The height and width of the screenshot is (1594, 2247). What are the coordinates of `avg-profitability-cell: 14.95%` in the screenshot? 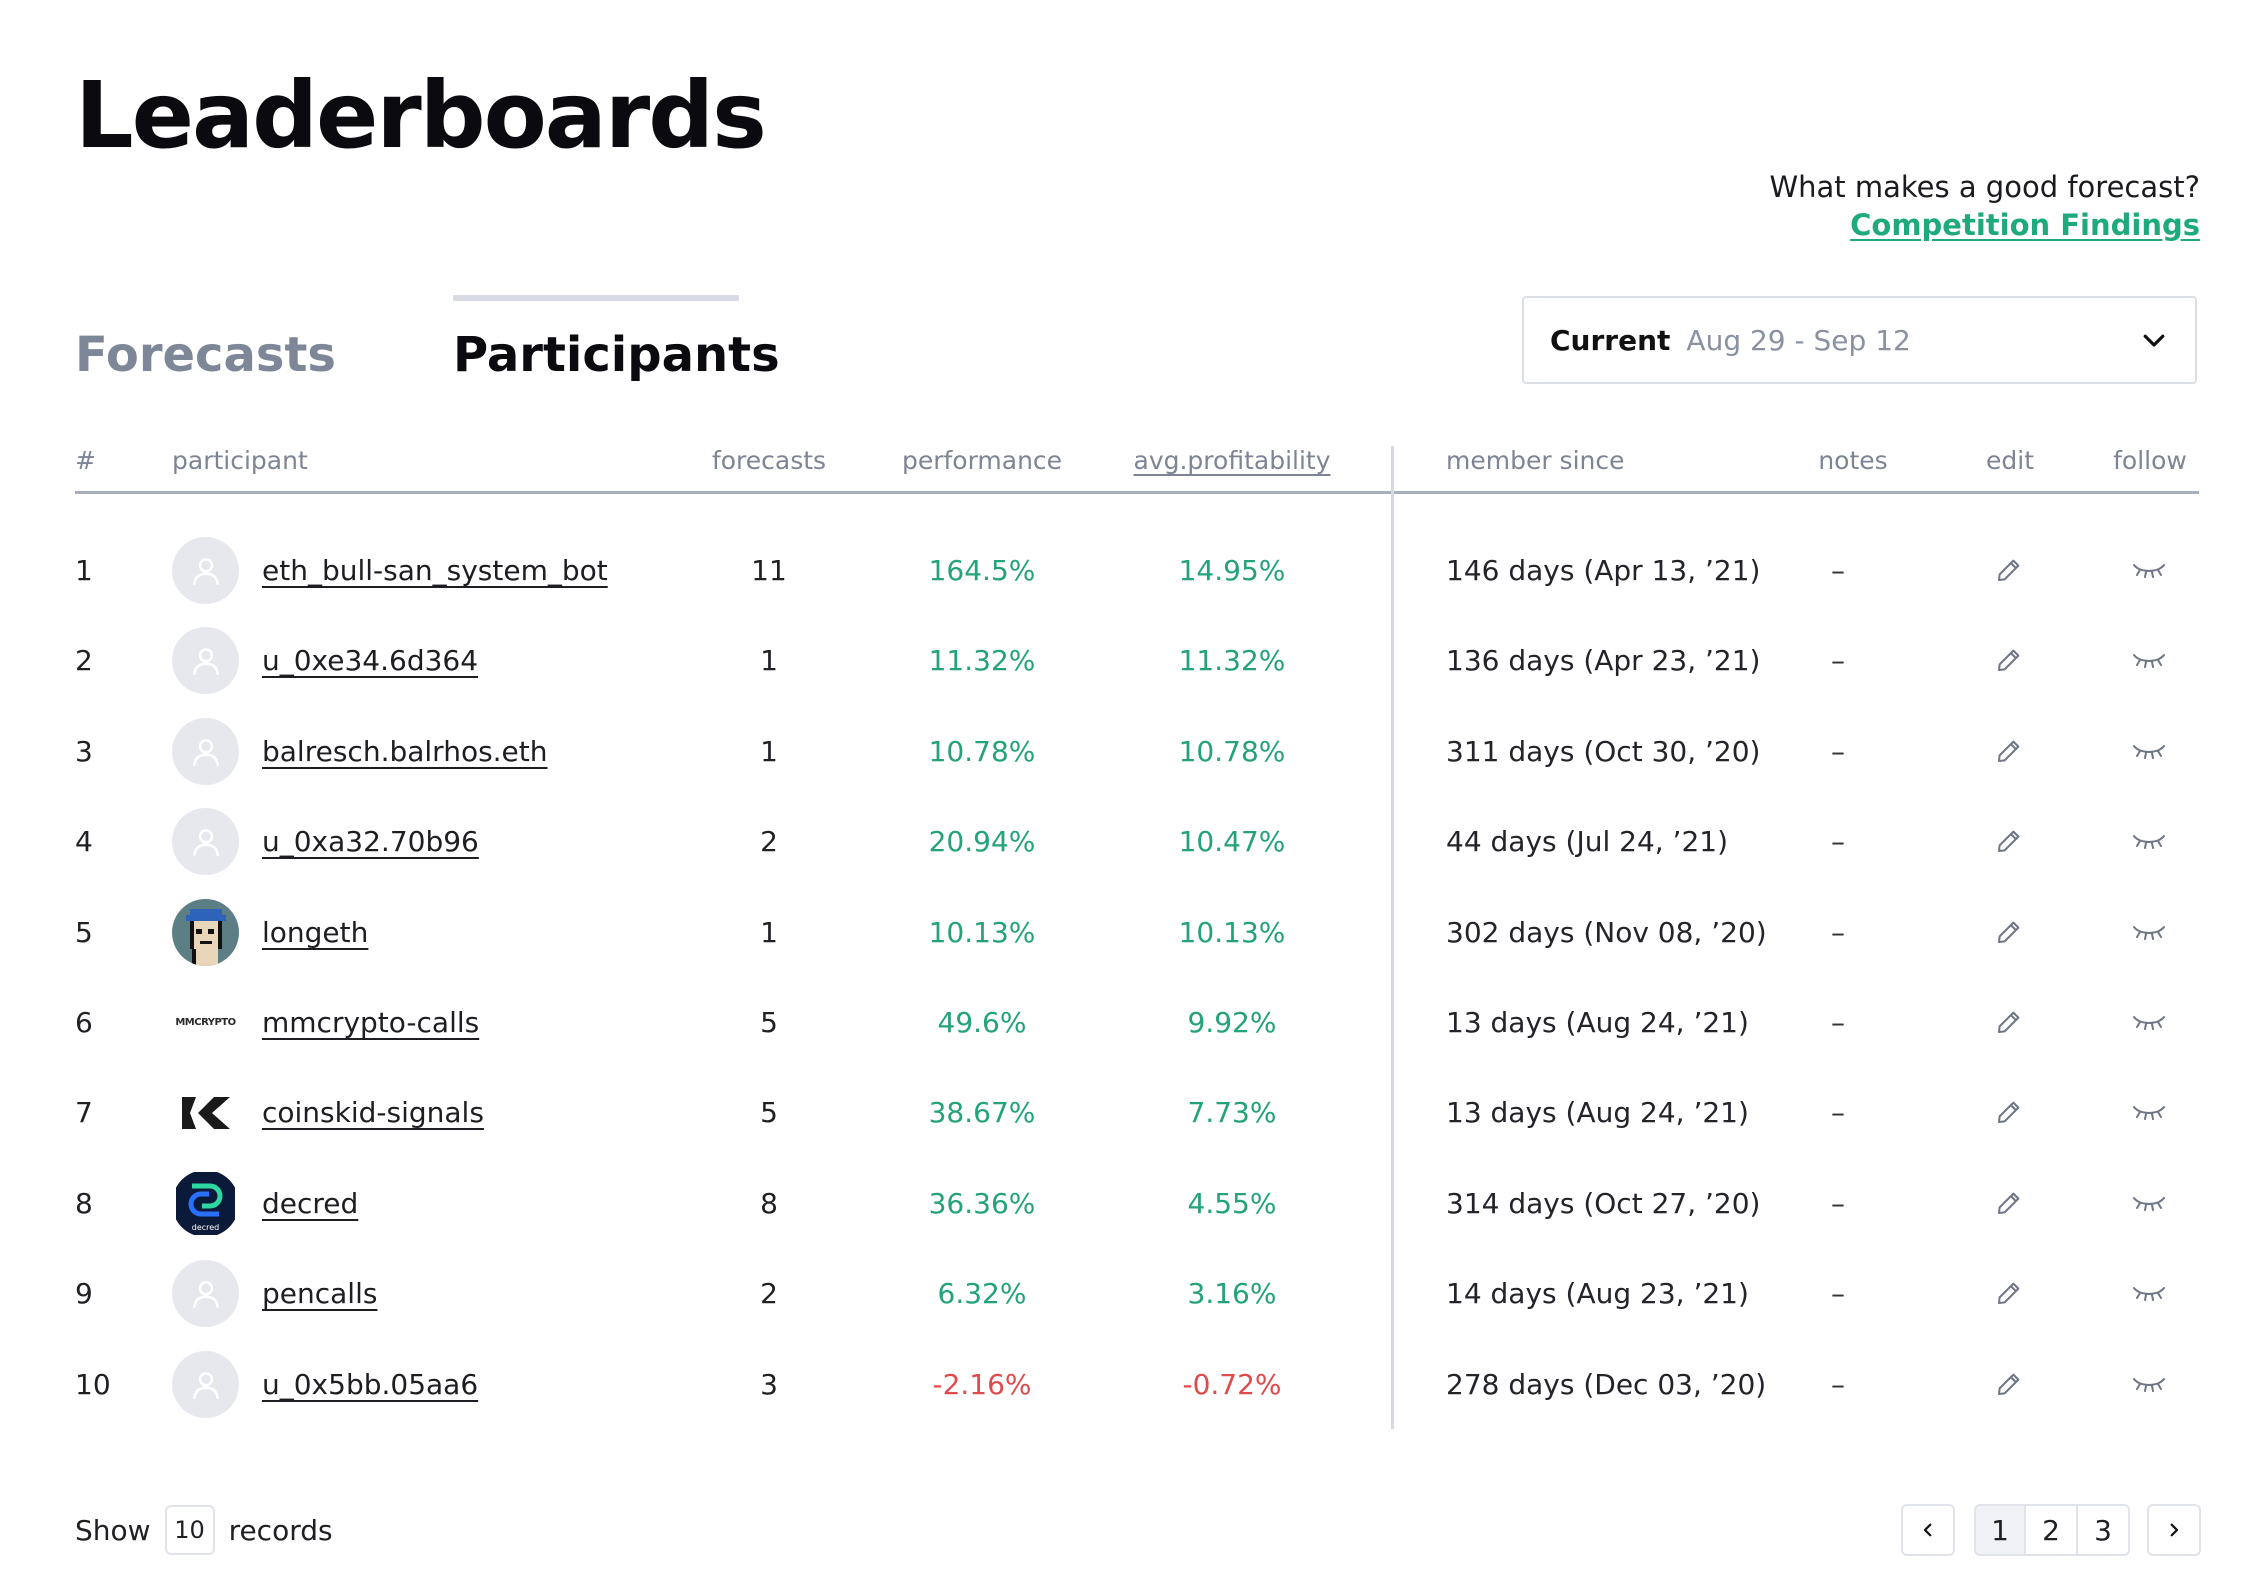 It's located at (1232, 570).